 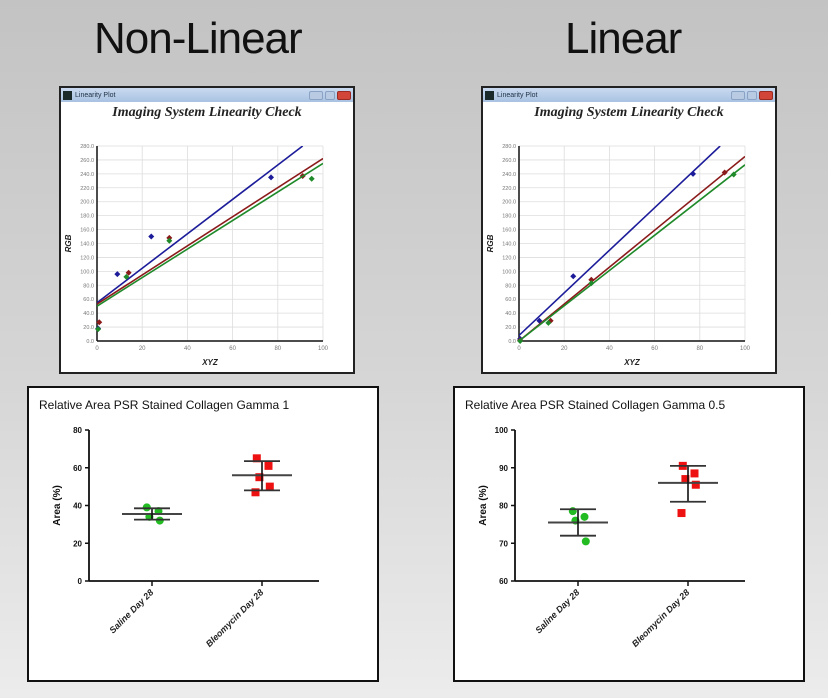 I want to click on window-titlebar: Linearity Plot, so click(x=629, y=95).